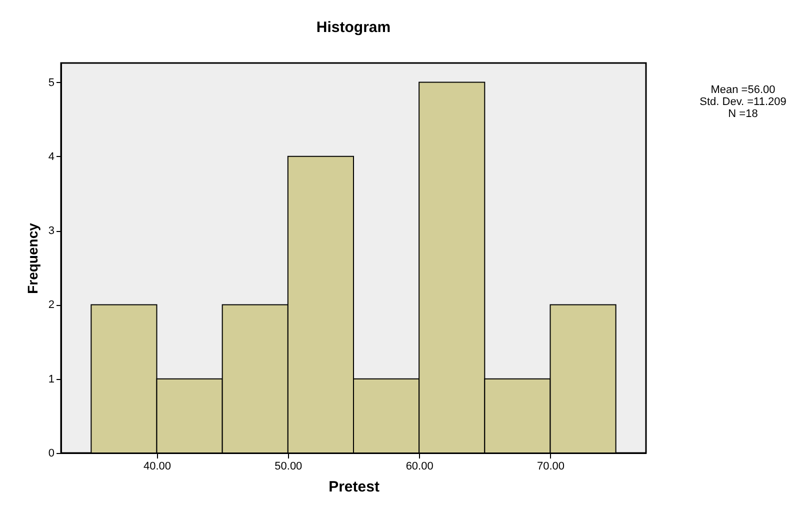 This screenshot has height=506, width=807. Describe the element at coordinates (51, 231) in the screenshot. I see `y-tick-label: 3` at that location.